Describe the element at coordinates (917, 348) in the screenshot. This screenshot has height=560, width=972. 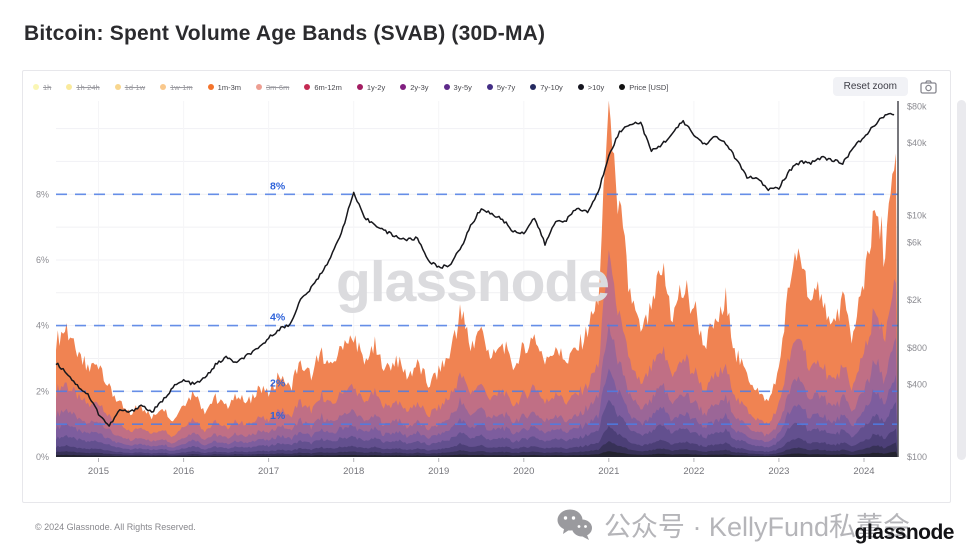
I see `svg-text: $800` at that location.